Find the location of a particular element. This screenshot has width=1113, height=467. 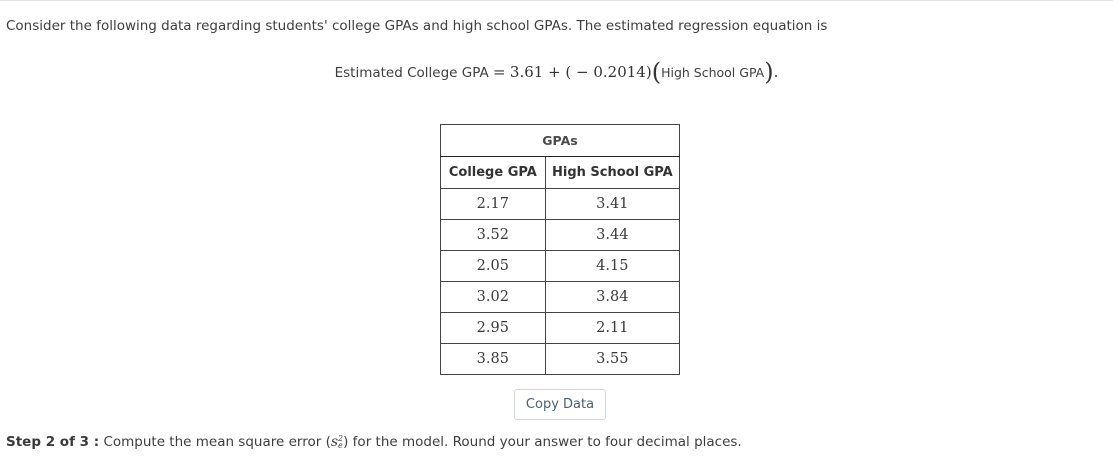

table-row: 3.52 3.44 is located at coordinates (560, 235).